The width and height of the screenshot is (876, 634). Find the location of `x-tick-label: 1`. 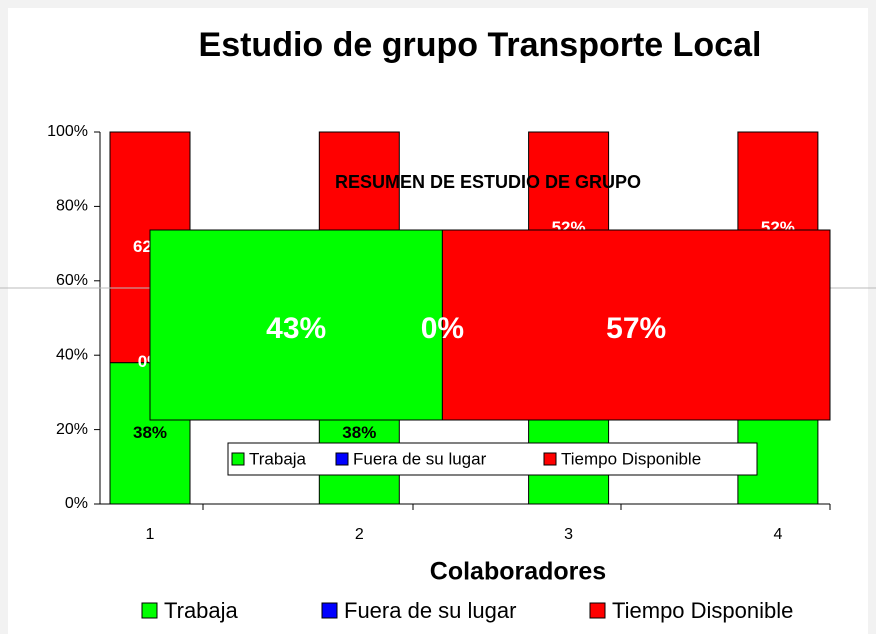

x-tick-label: 1 is located at coordinates (150, 534).